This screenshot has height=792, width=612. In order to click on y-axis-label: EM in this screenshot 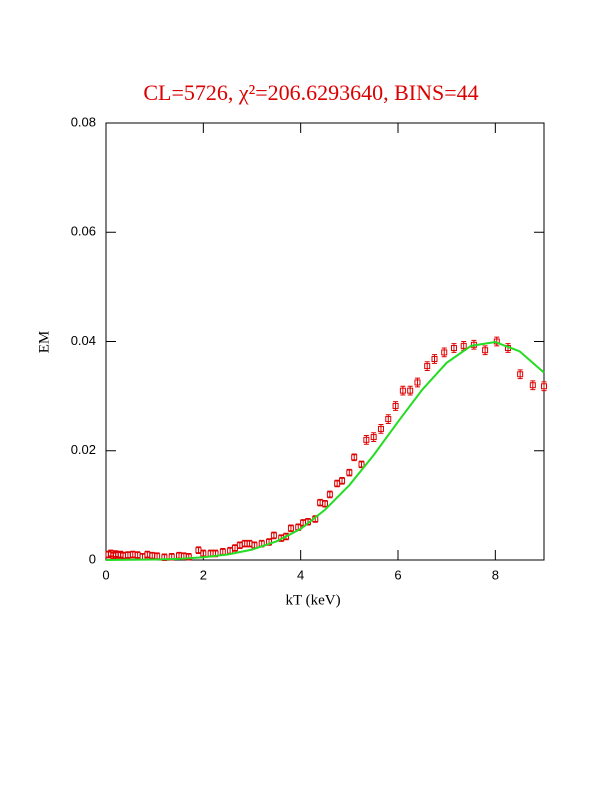, I will do `click(44, 342)`.